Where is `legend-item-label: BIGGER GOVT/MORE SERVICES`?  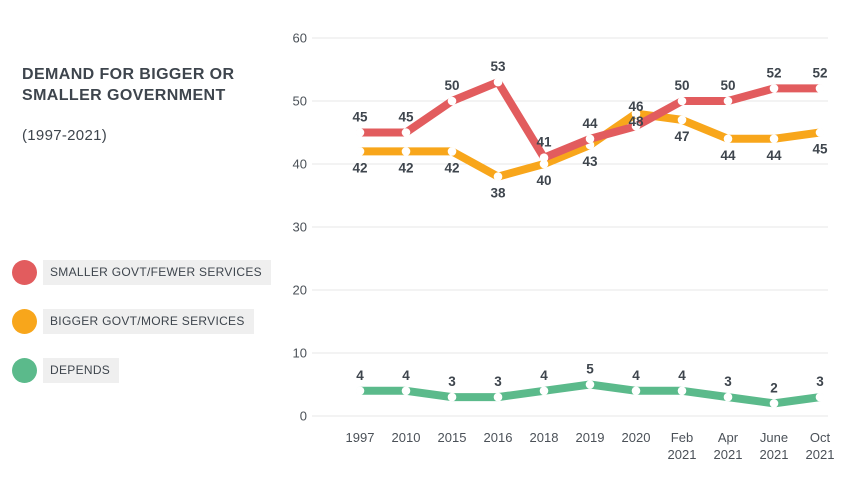
legend-item-label: BIGGER GOVT/MORE SERVICES is located at coordinates (148, 321).